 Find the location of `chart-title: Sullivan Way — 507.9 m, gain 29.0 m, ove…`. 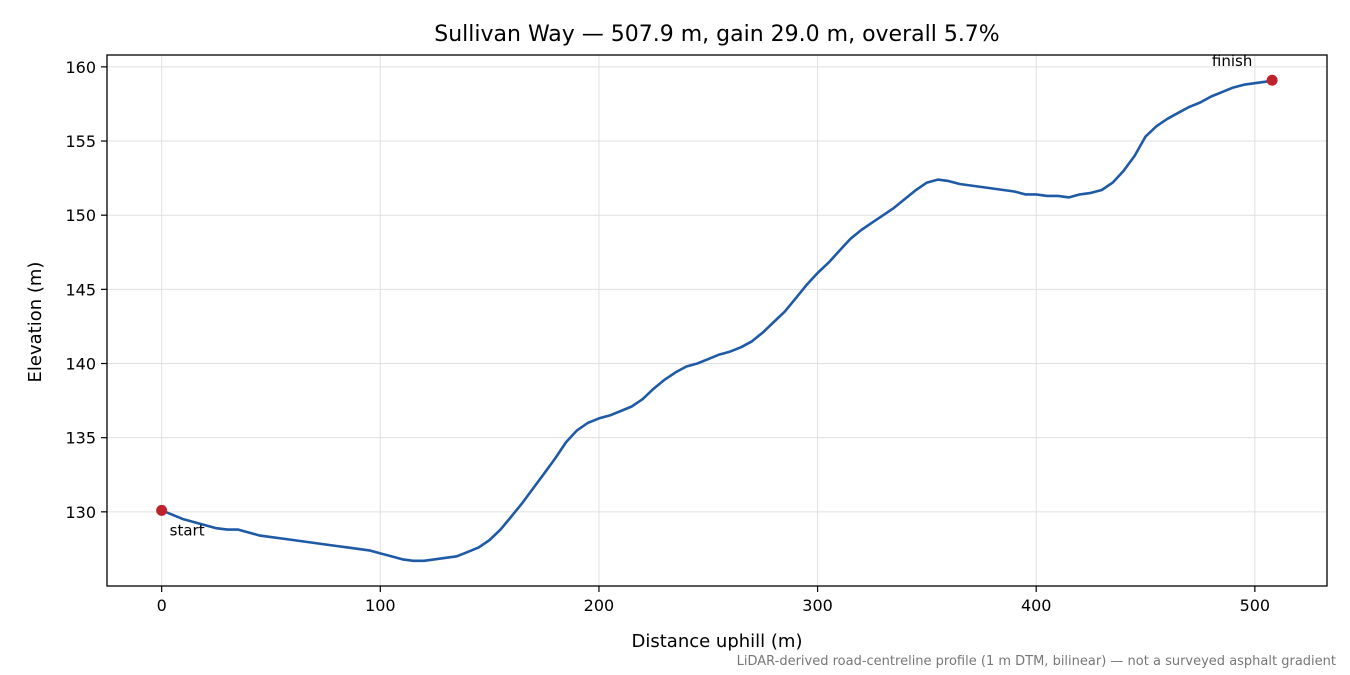

chart-title: Sullivan Way — 507.9 m, gain 29.0 m, ove… is located at coordinates (716, 34).